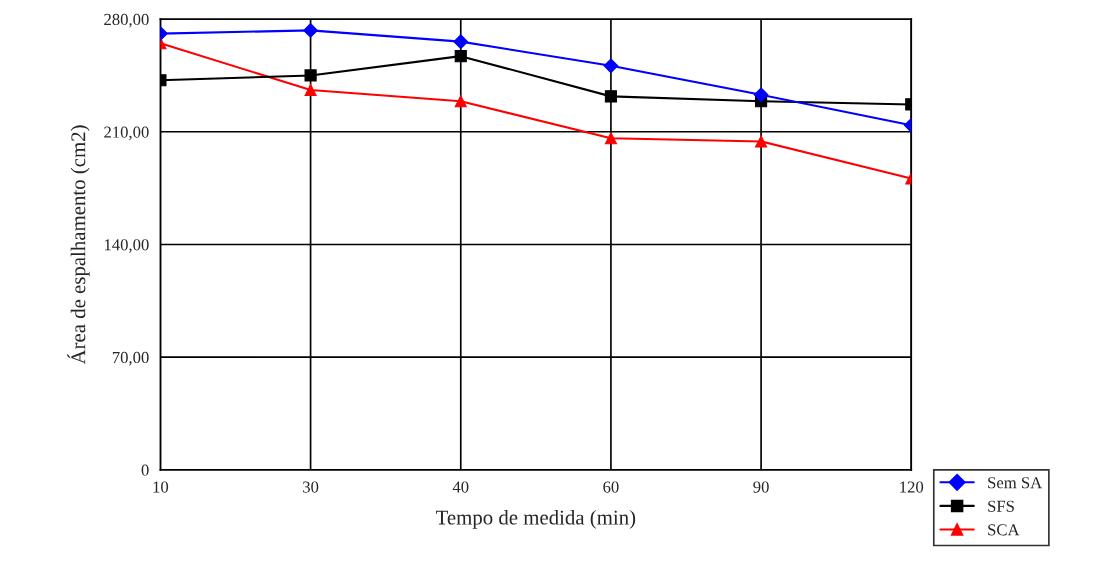 The image size is (1114, 562). I want to click on y-tick-label: 70,00, so click(130, 358).